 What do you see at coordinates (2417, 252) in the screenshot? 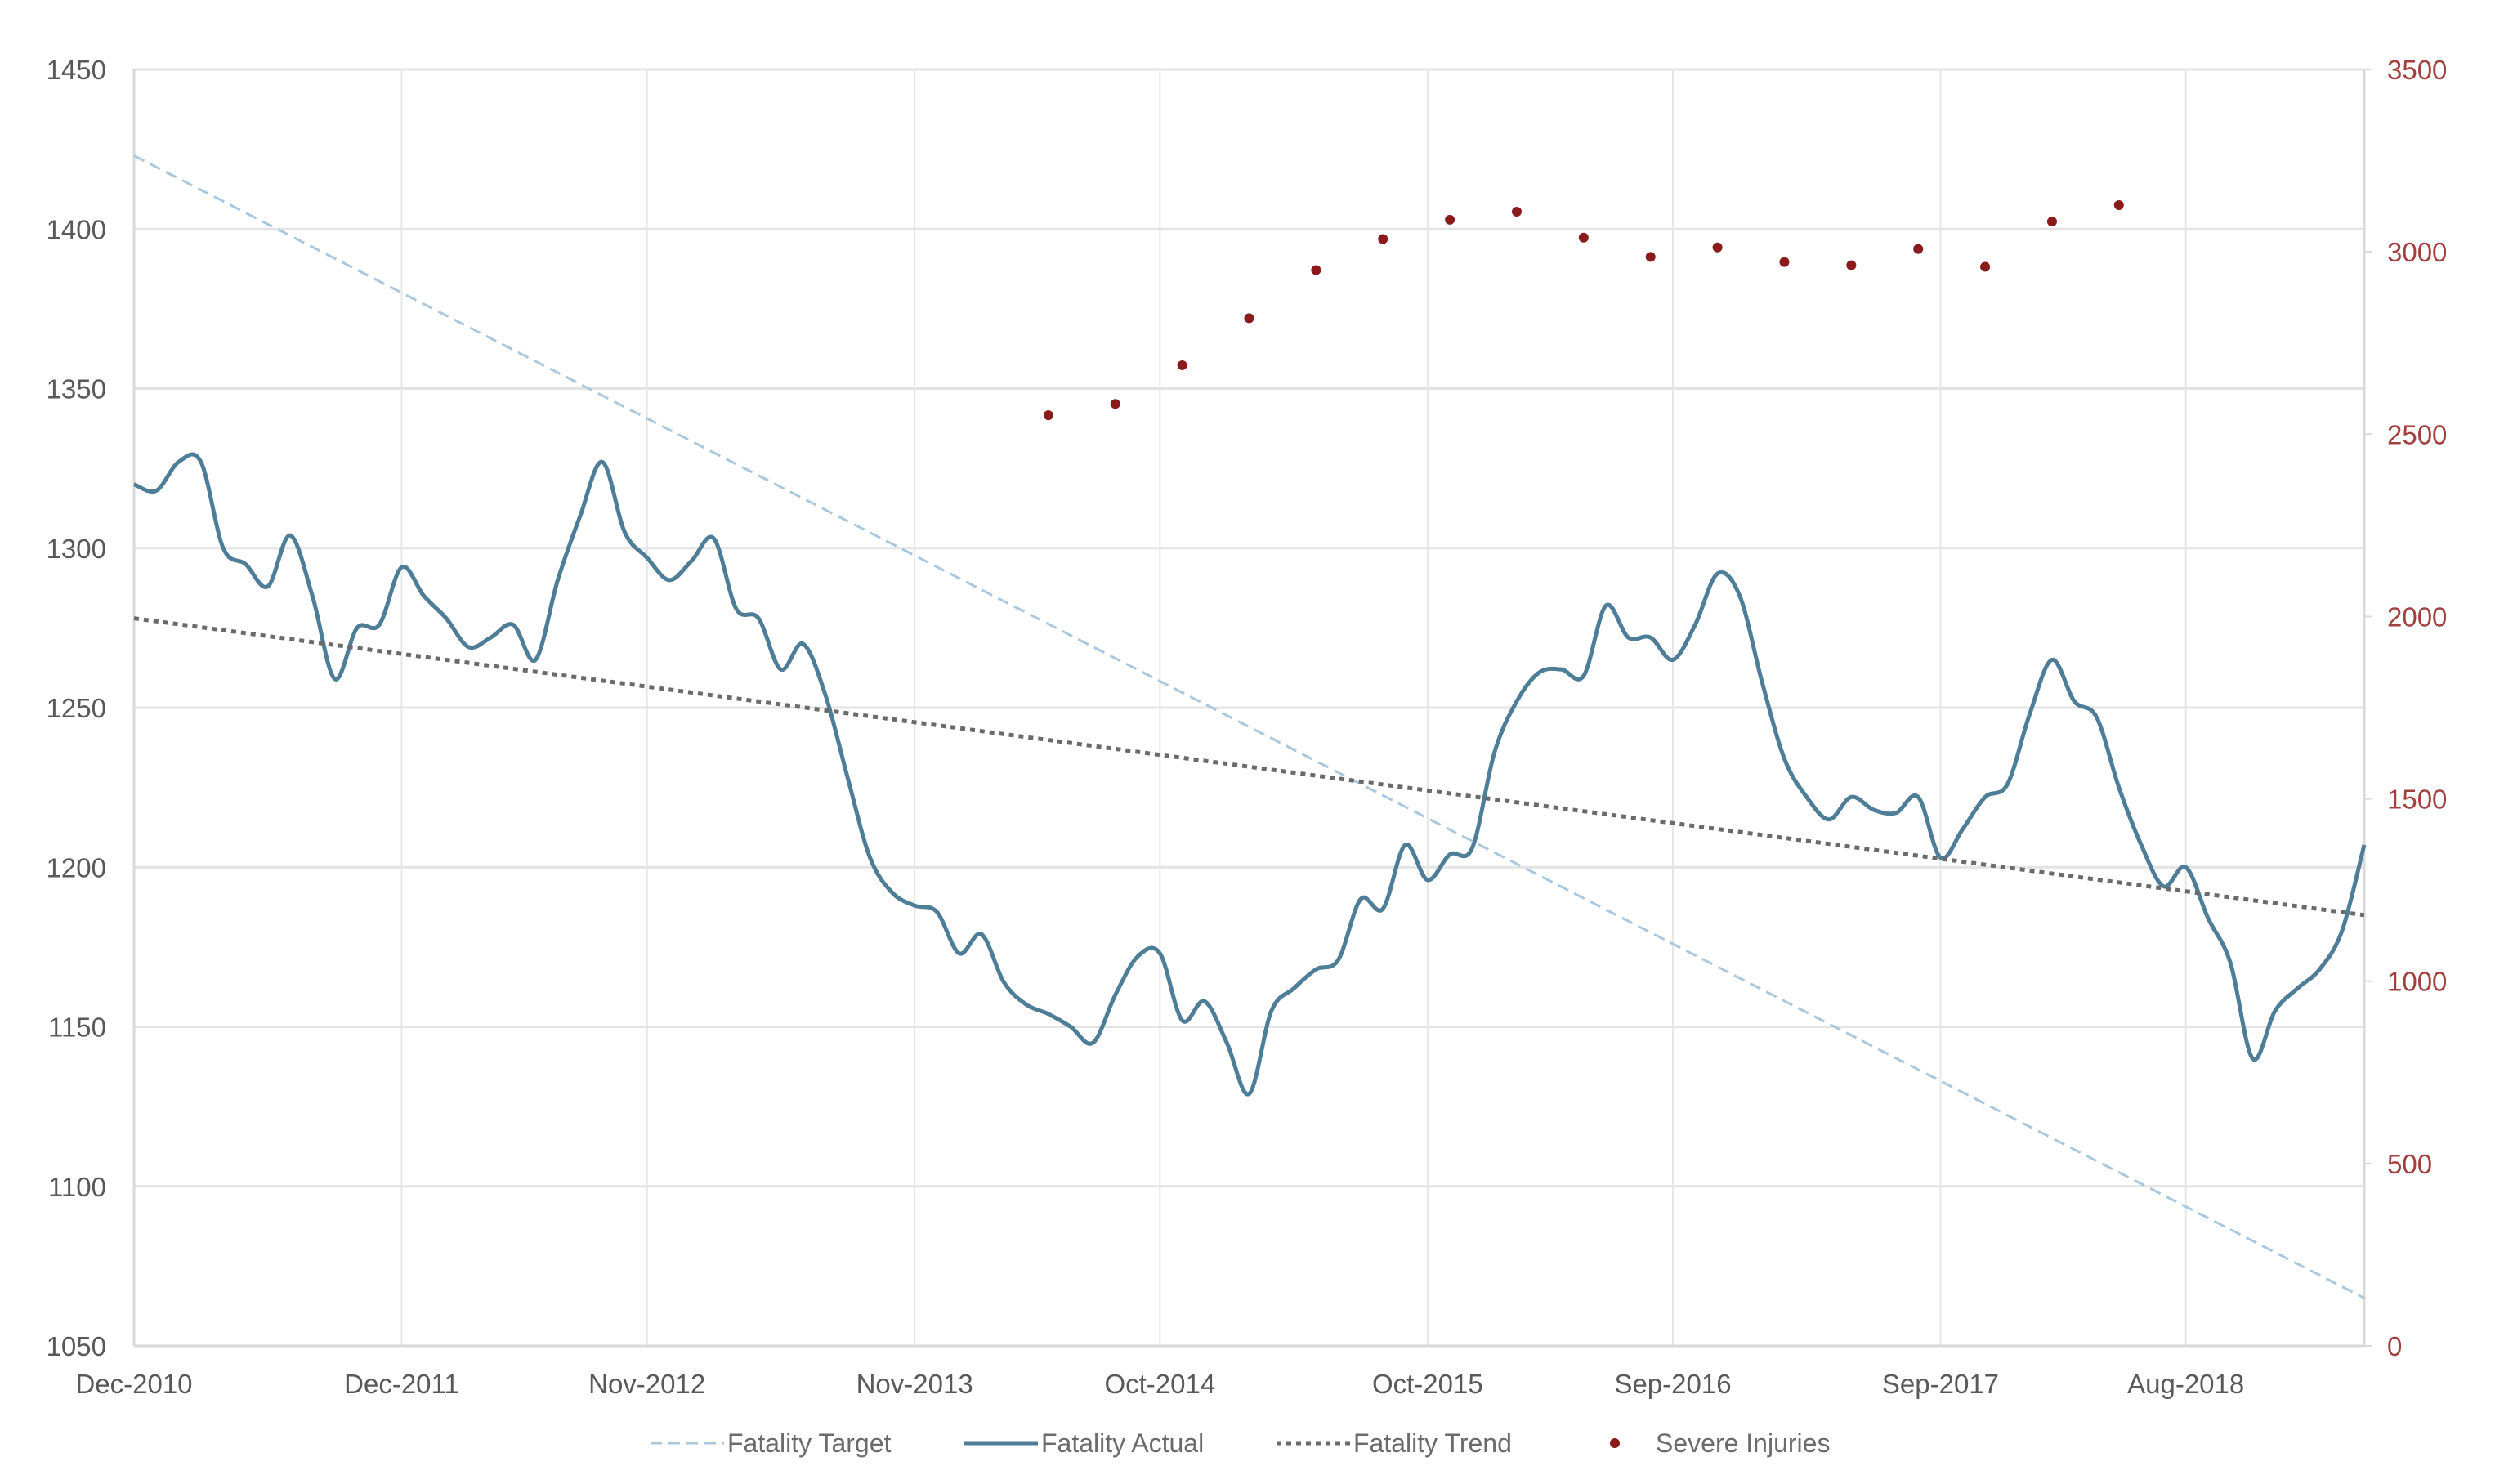
I see `y2-tick-label: 3000` at bounding box center [2417, 252].